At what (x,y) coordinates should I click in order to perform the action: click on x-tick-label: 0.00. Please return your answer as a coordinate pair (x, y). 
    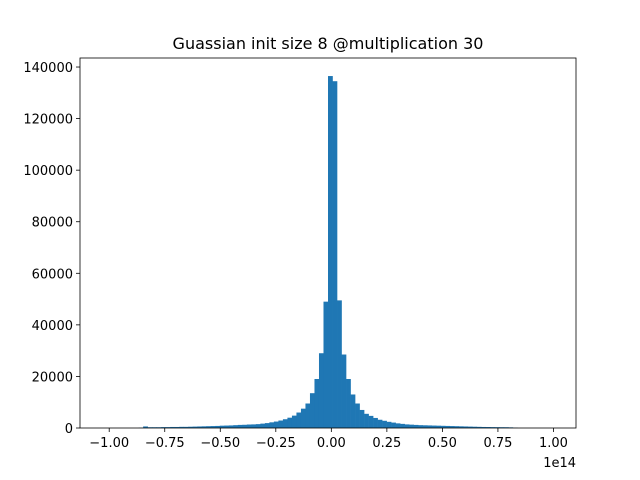
    Looking at the image, I should click on (331, 443).